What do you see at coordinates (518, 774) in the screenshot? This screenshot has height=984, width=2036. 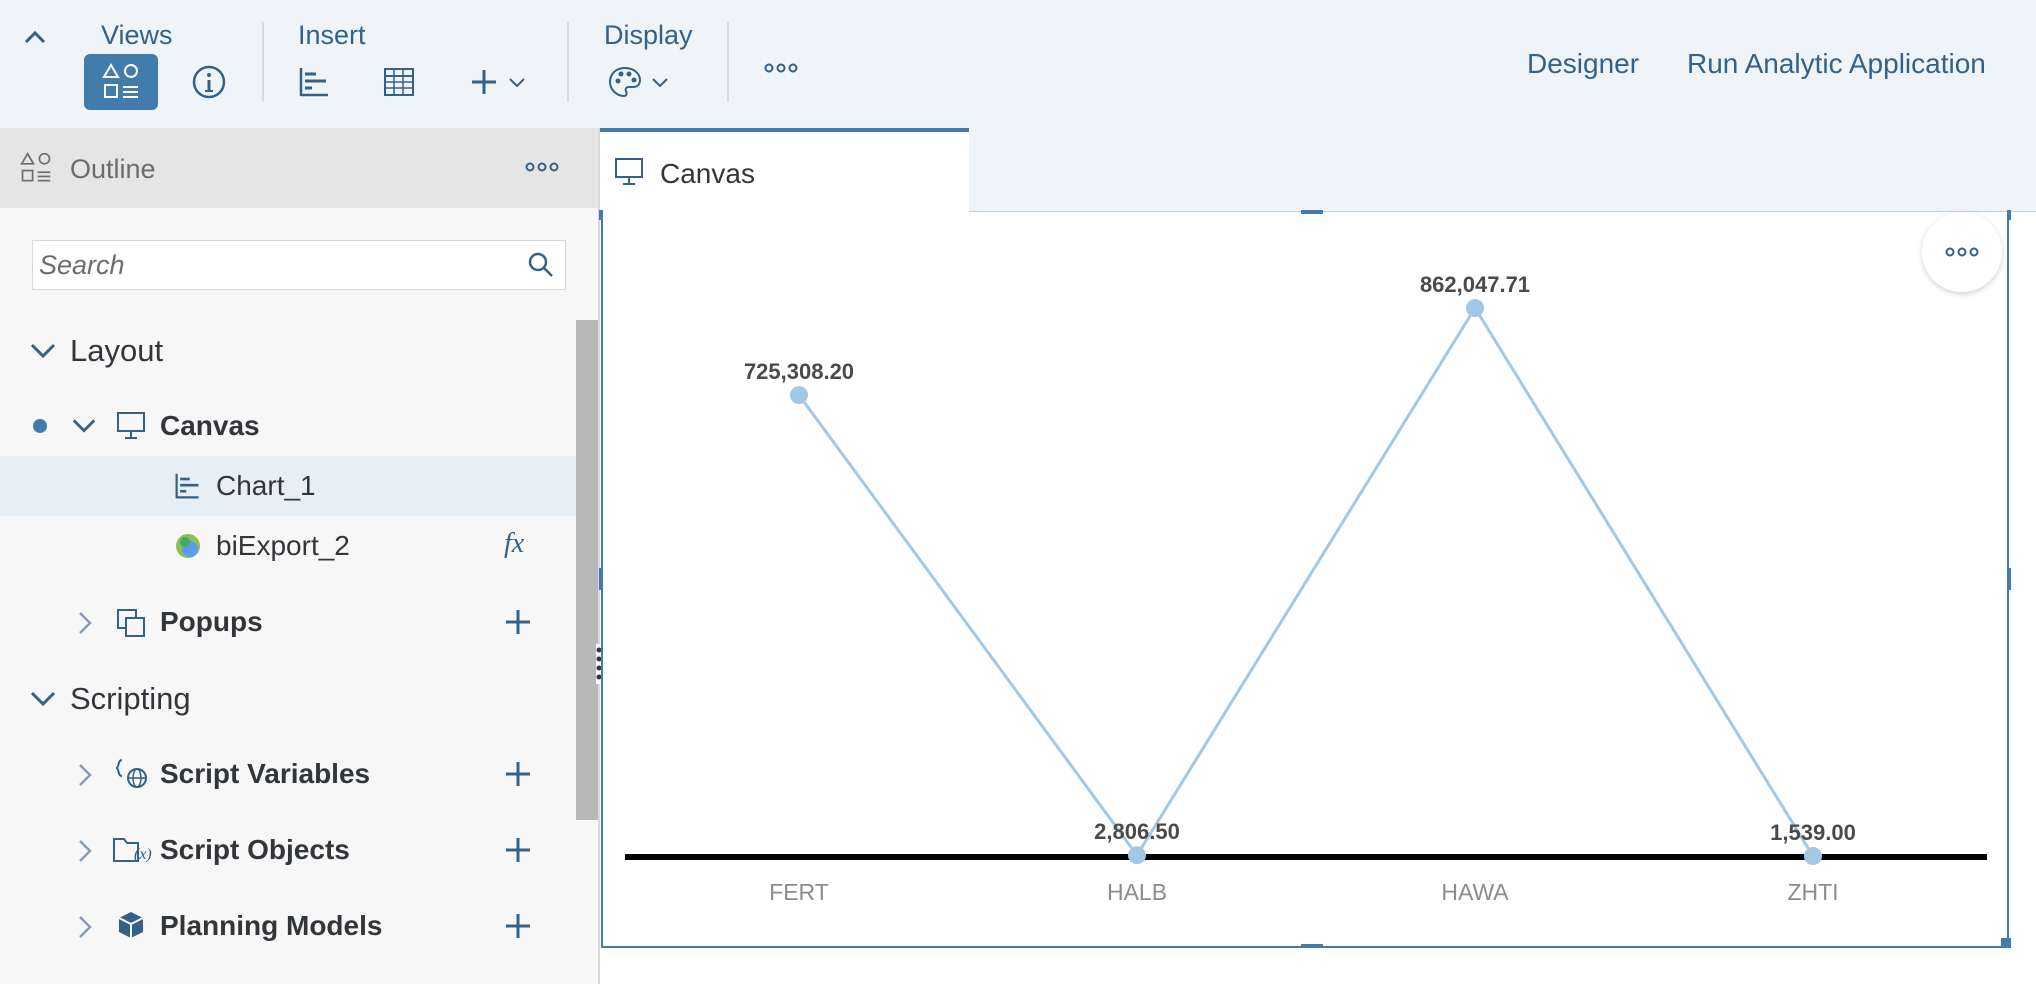 I see `add-script-variable-icon` at bounding box center [518, 774].